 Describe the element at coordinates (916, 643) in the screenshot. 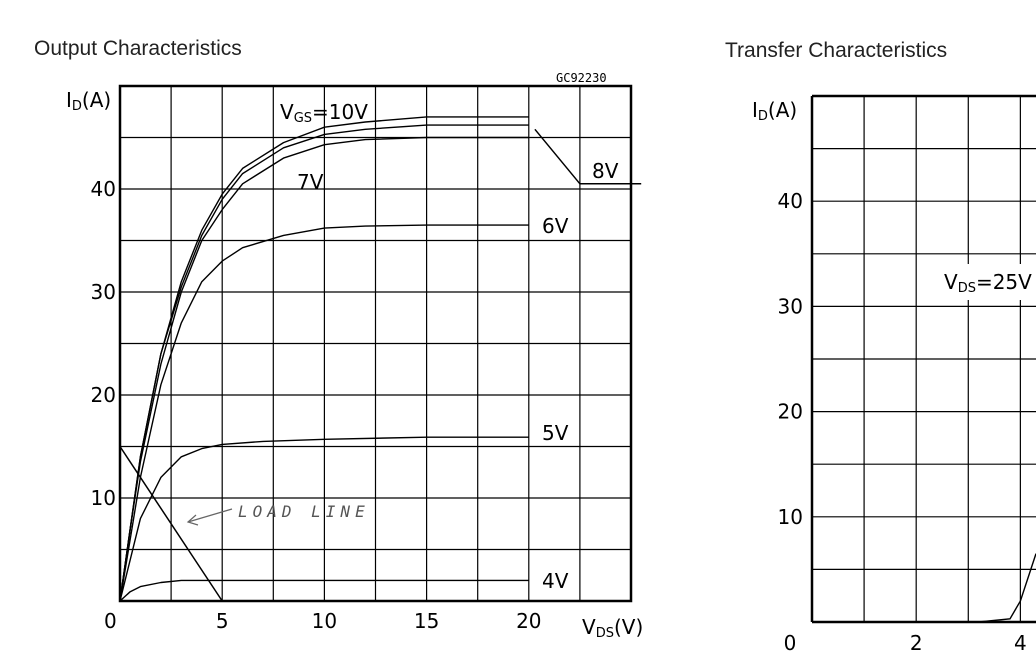

I see `x-tick-label: 2` at that location.